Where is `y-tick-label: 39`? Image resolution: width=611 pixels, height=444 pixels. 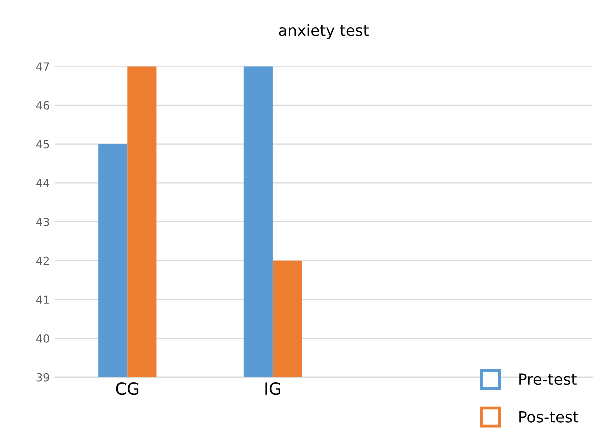 y-tick-label: 39 is located at coordinates (43, 377).